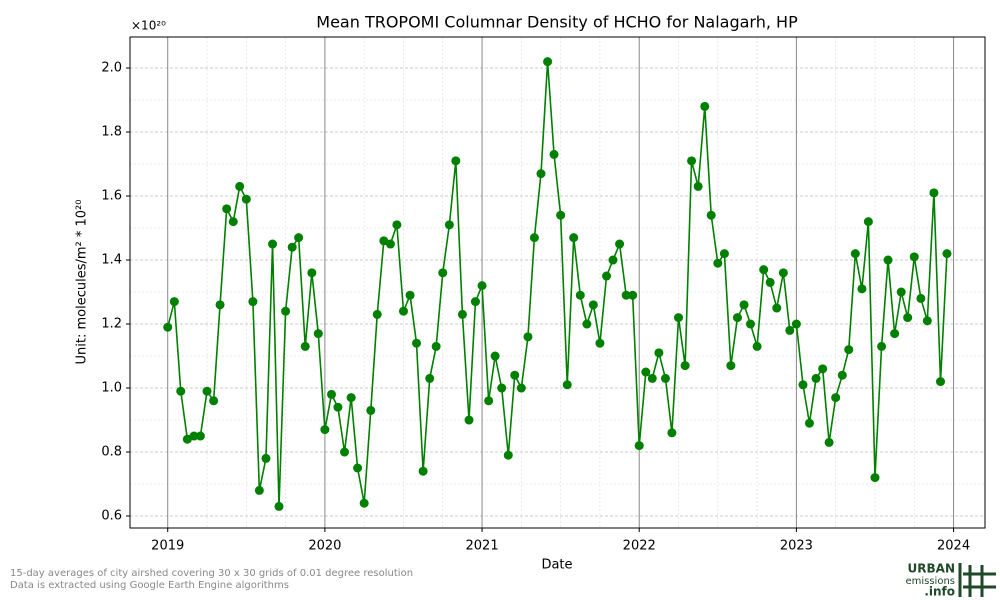 This screenshot has height=600, width=1000. What do you see at coordinates (111, 452) in the screenshot?
I see `y-tick-label: 0.8` at bounding box center [111, 452].